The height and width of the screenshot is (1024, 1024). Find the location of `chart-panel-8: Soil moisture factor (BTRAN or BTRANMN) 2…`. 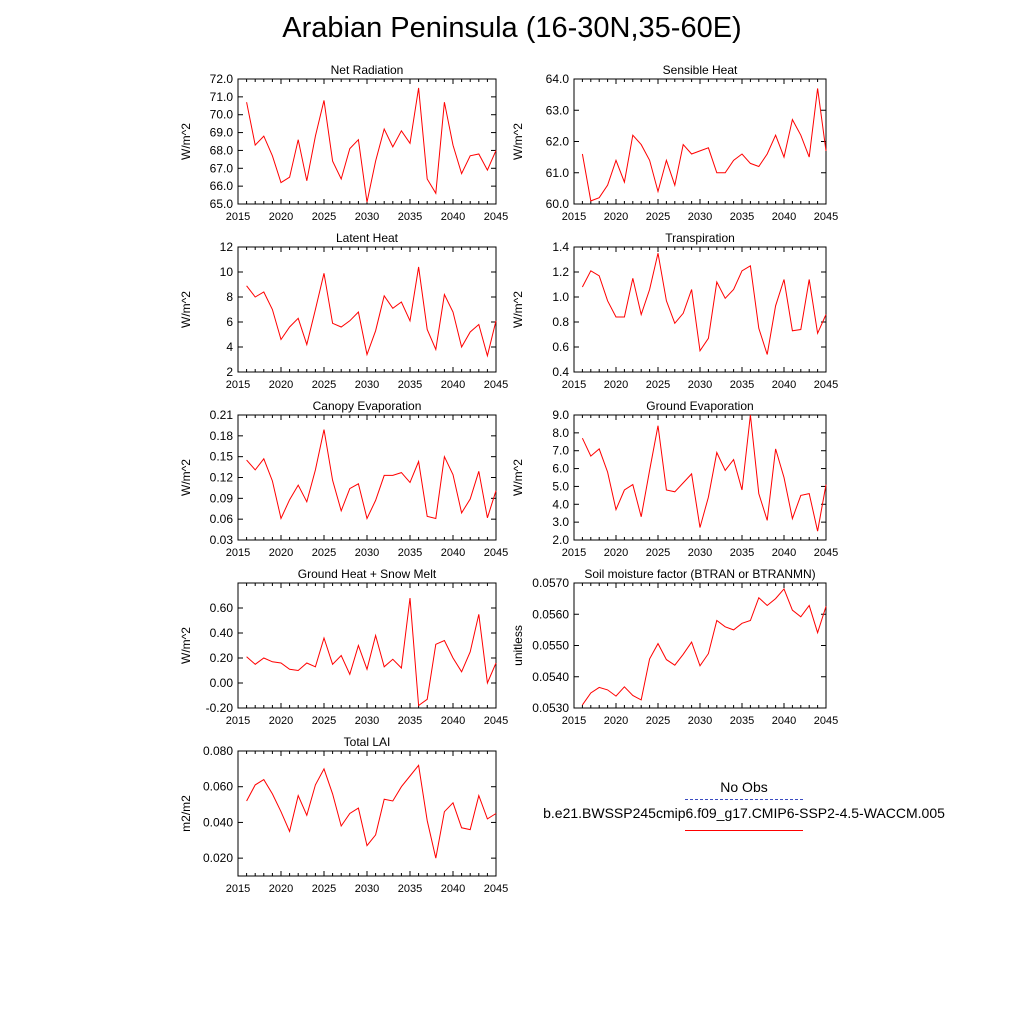

chart-panel-8: Soil moisture factor (BTRAN or BTRANMN) 2… is located at coordinates (674, 647).